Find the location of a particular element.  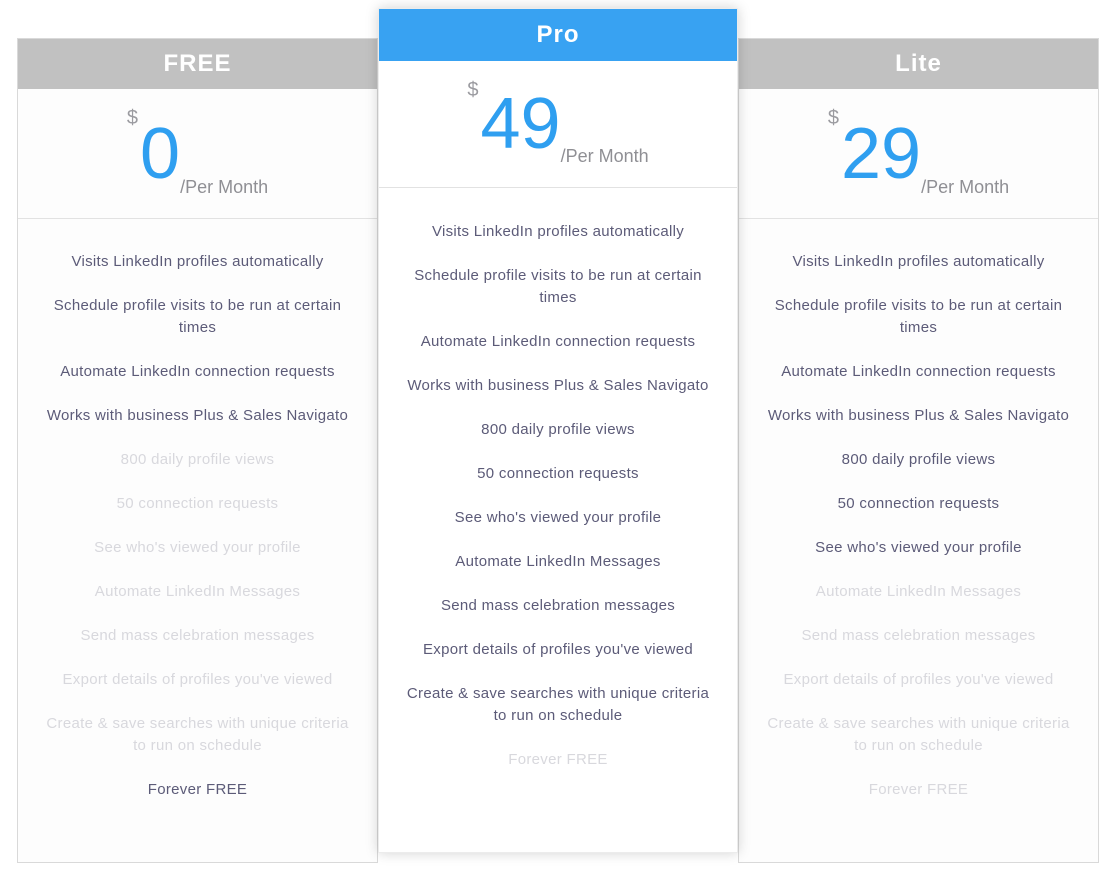

plan-name-lite: Lite is located at coordinates (918, 64).